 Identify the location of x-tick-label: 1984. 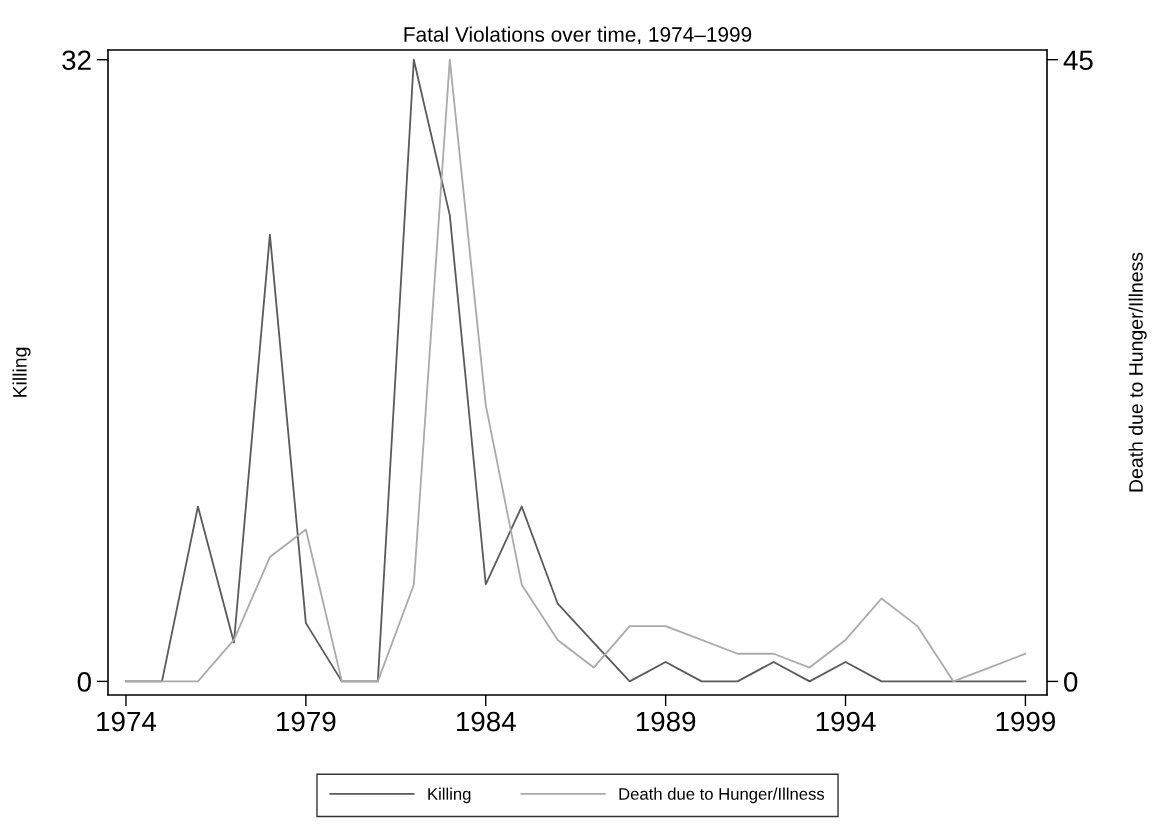
(486, 721).